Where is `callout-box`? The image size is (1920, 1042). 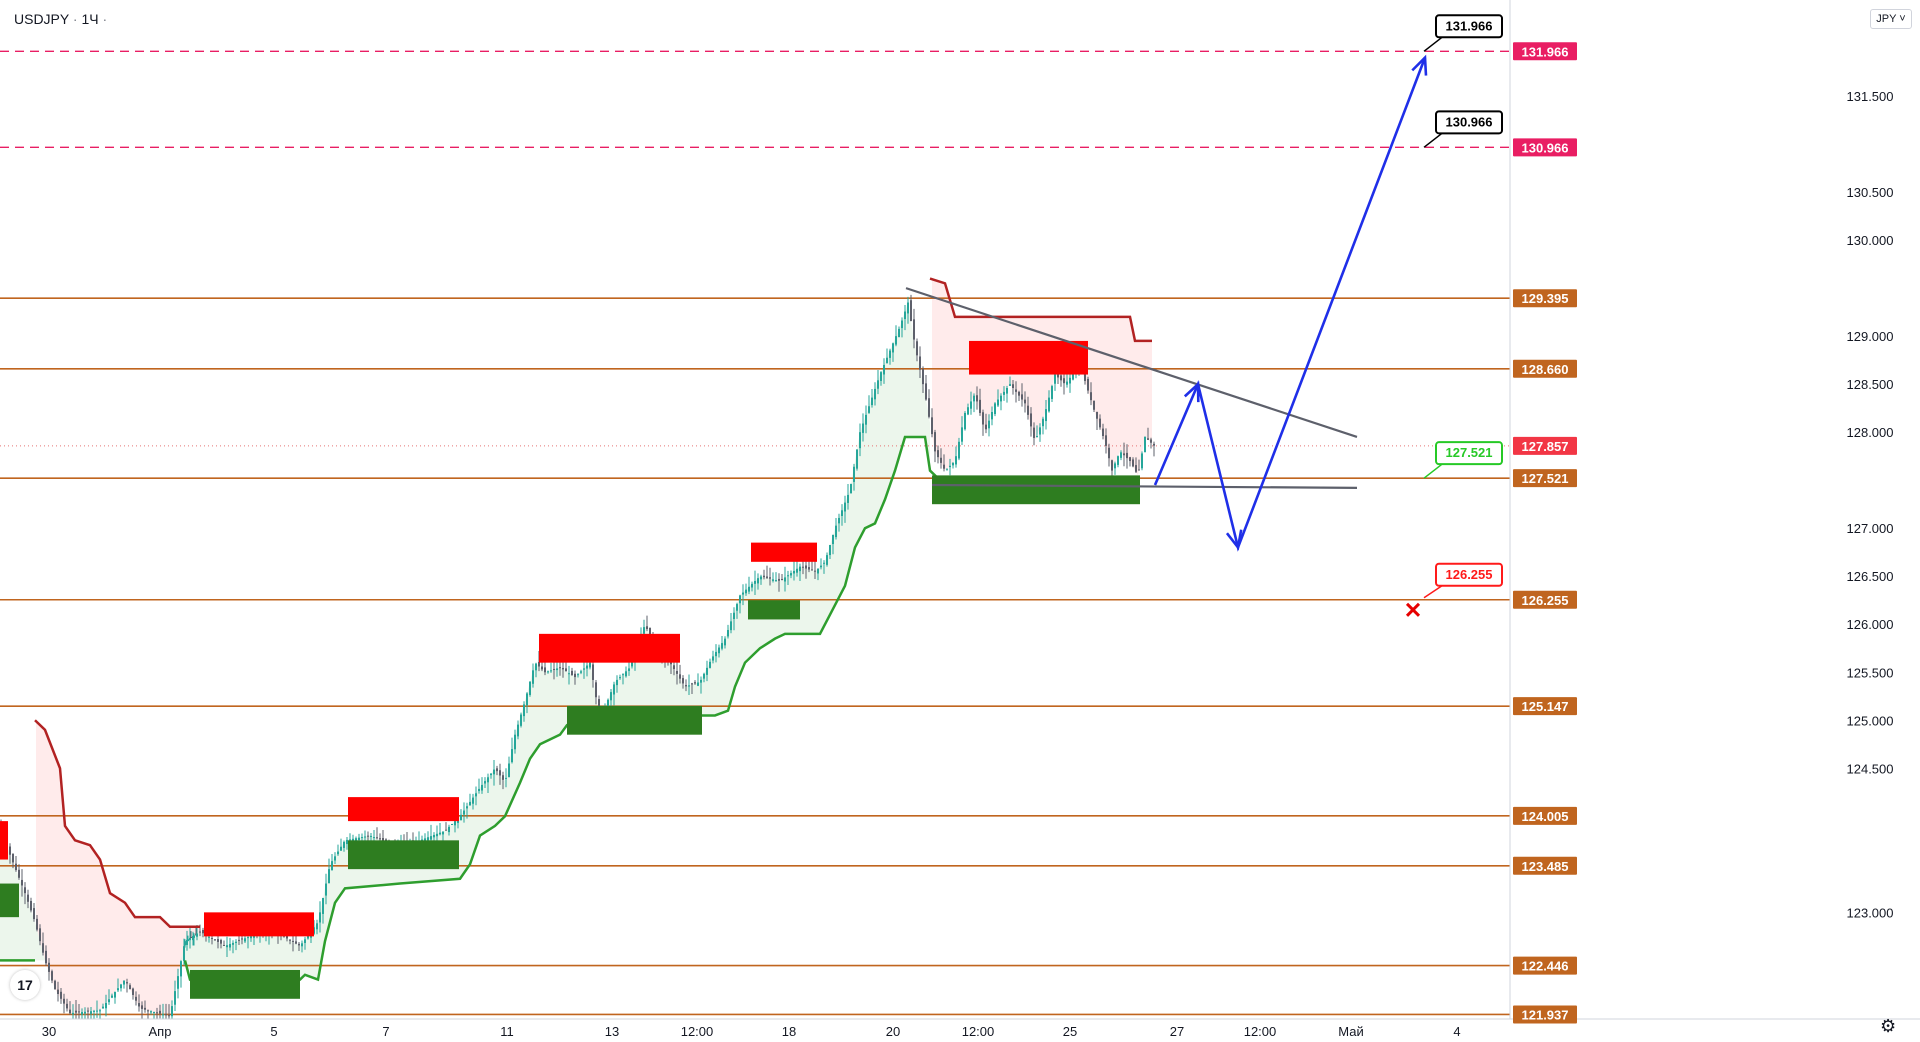
callout-box is located at coordinates (1469, 574).